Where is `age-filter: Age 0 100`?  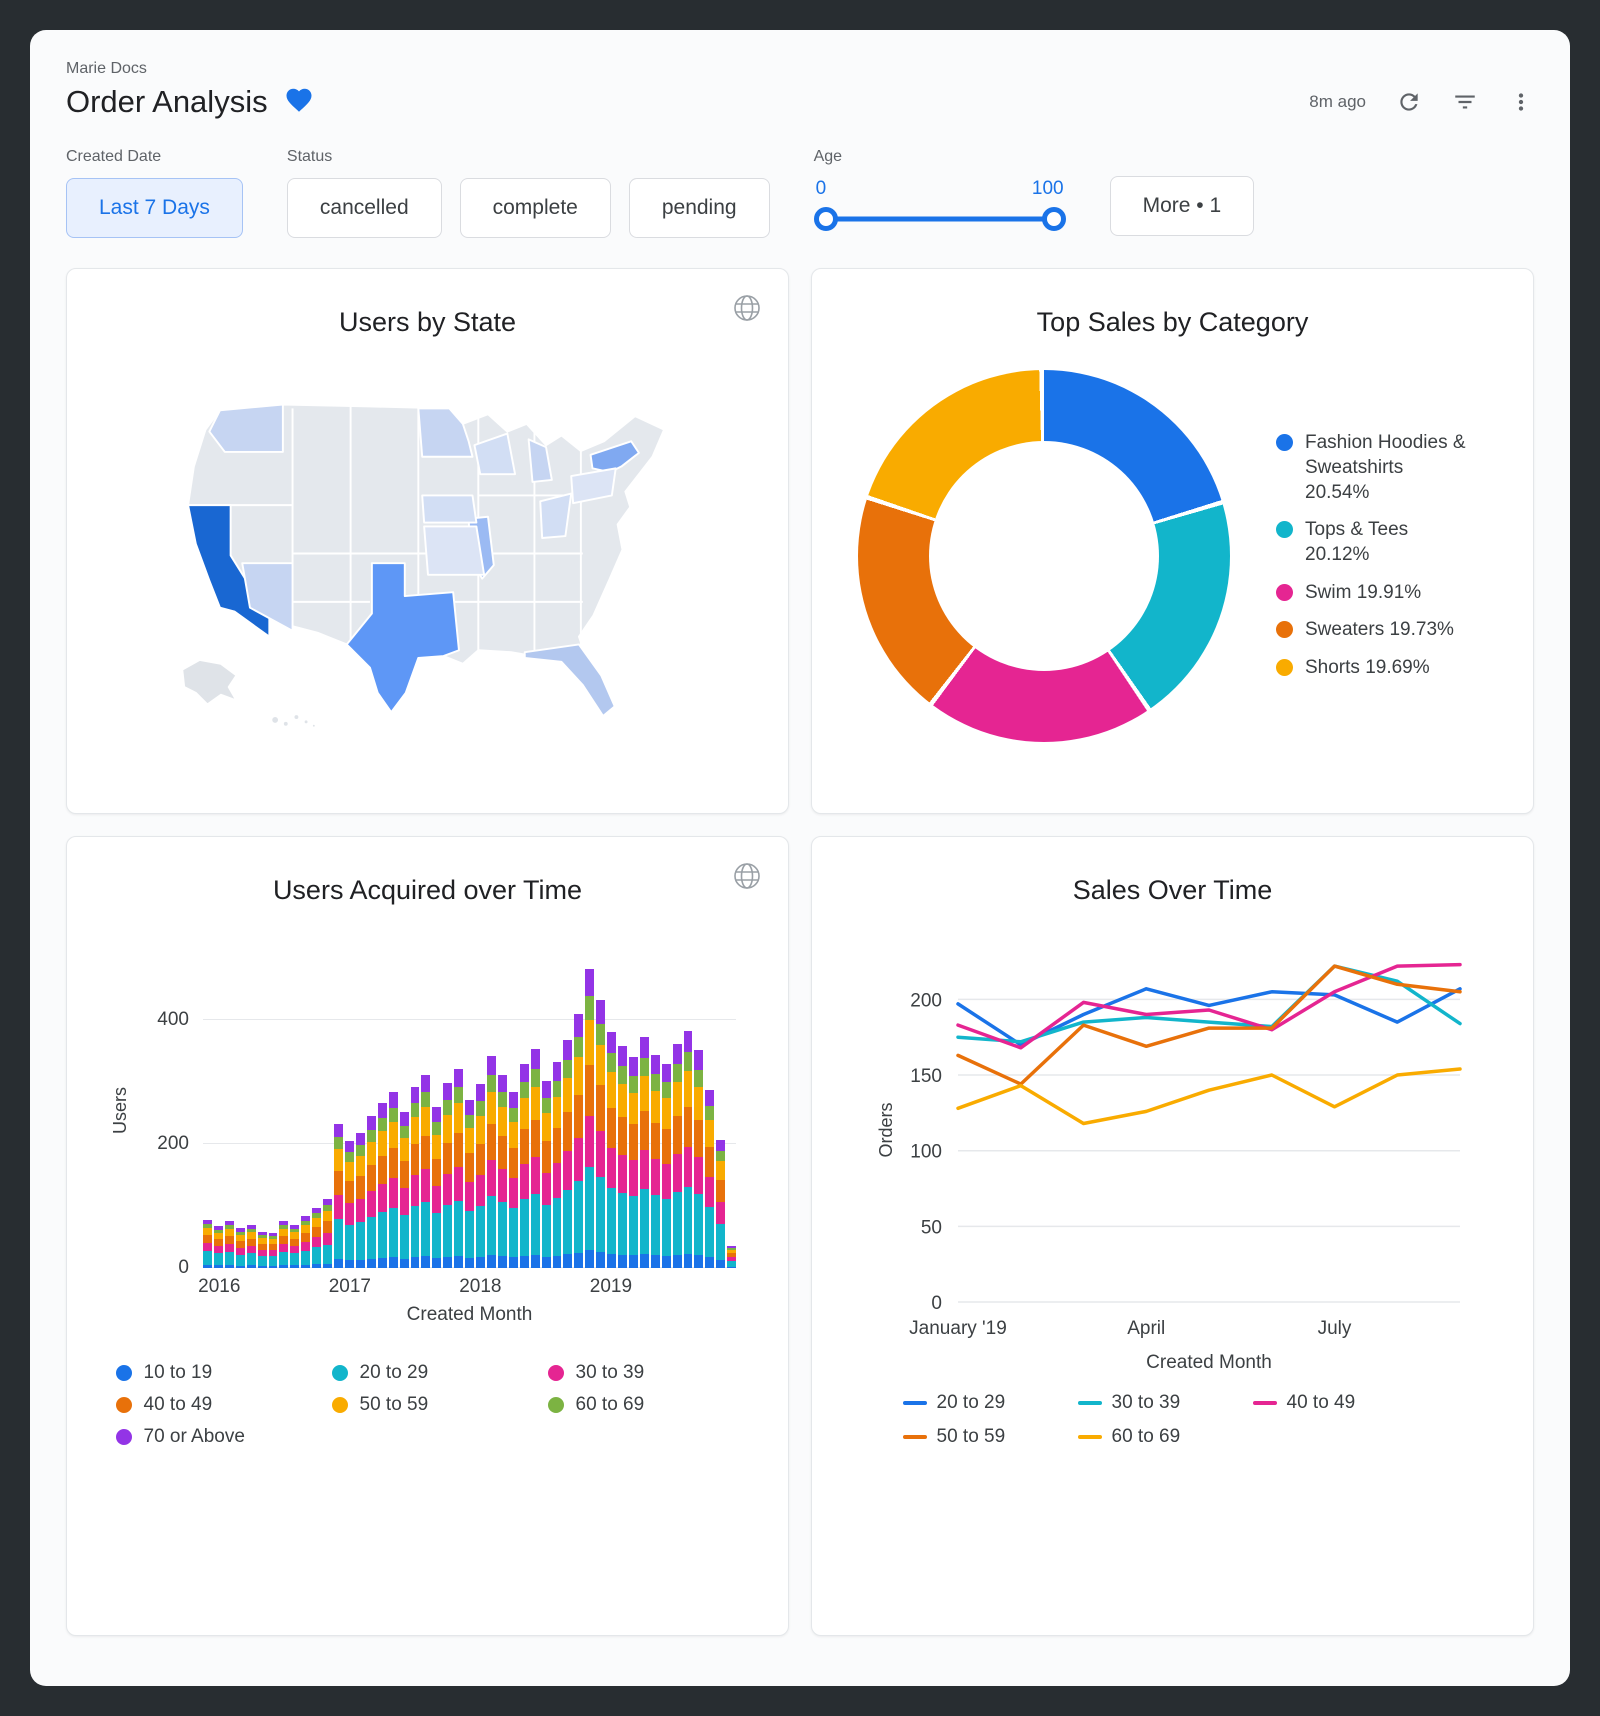 age-filter: Age 0 100 is located at coordinates (939, 192).